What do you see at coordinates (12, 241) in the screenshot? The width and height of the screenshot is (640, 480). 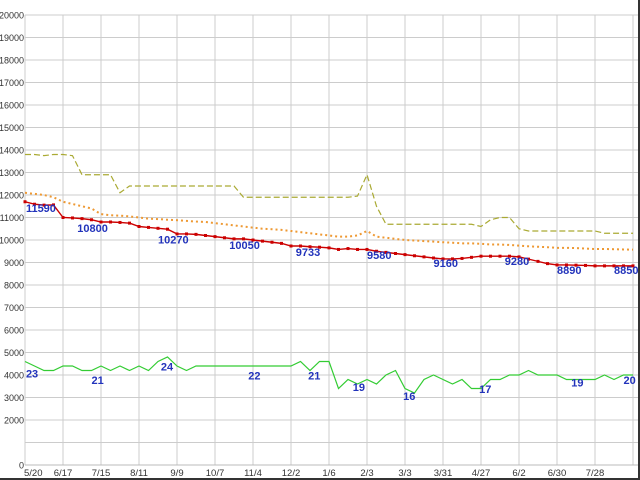 I see `svg-text: 10000` at bounding box center [12, 241].